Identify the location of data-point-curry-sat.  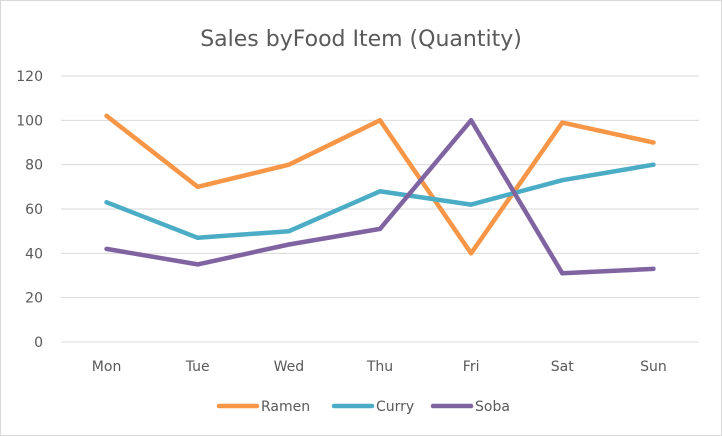
(562, 180).